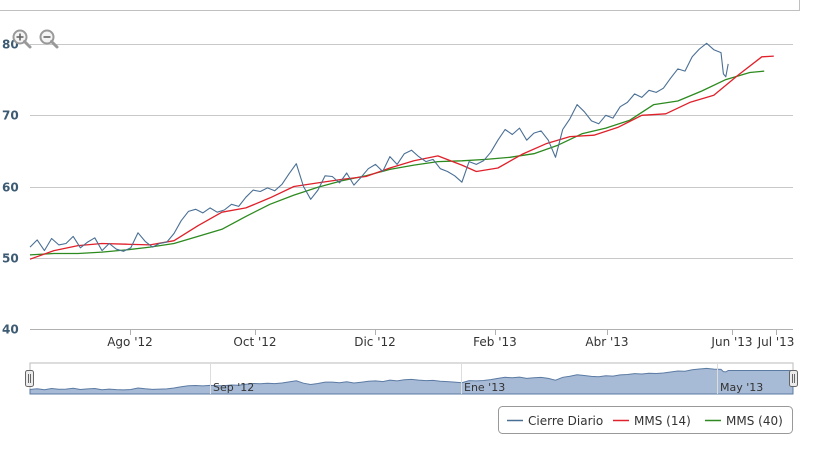  Describe the element at coordinates (10, 259) in the screenshot. I see `y-tick-label: 50` at that location.